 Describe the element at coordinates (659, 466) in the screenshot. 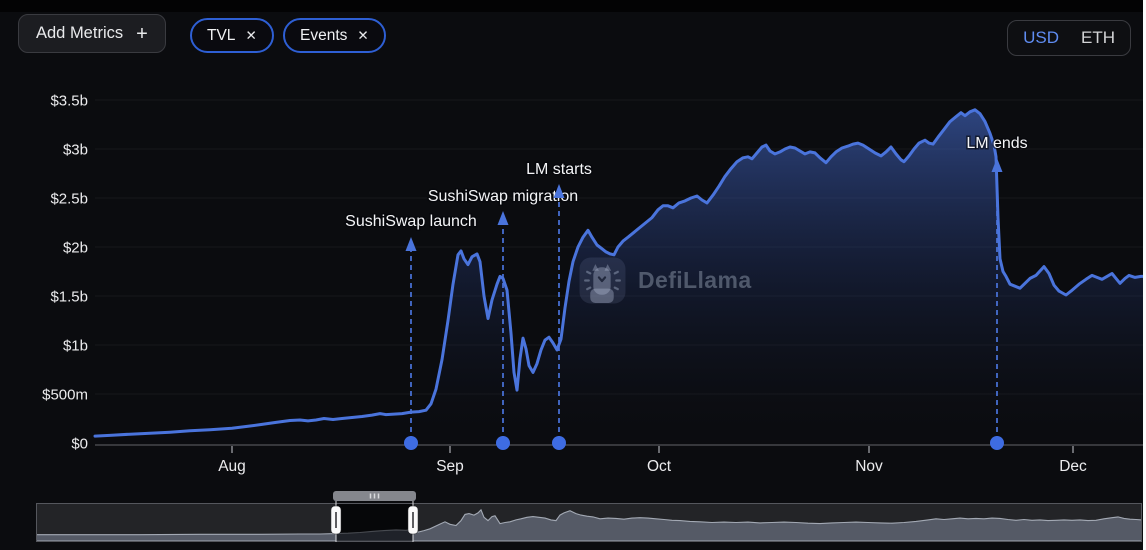

I see `x-axis-tick-label: Oct` at that location.